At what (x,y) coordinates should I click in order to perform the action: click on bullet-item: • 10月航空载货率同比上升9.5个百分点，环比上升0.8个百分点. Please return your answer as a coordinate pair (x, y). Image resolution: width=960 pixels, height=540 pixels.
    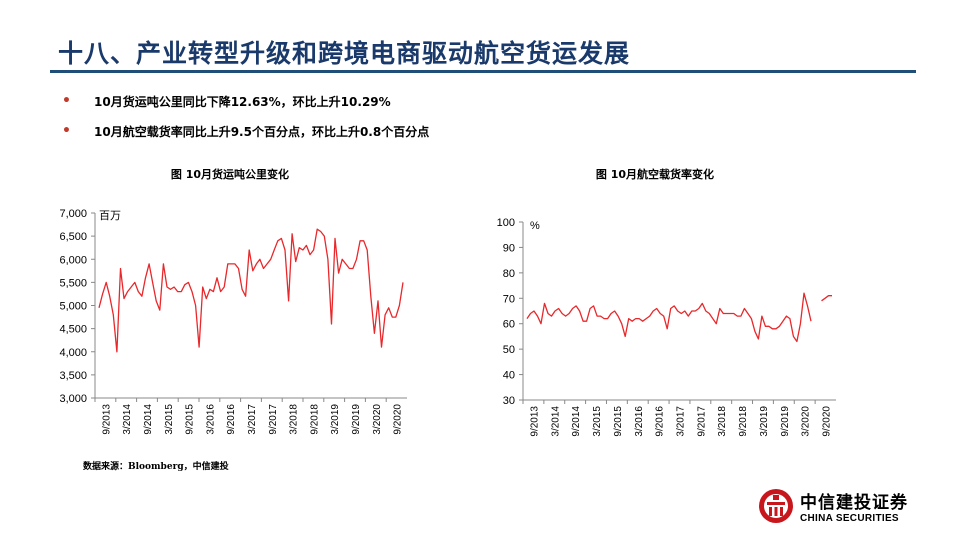
    Looking at the image, I should click on (245, 131).